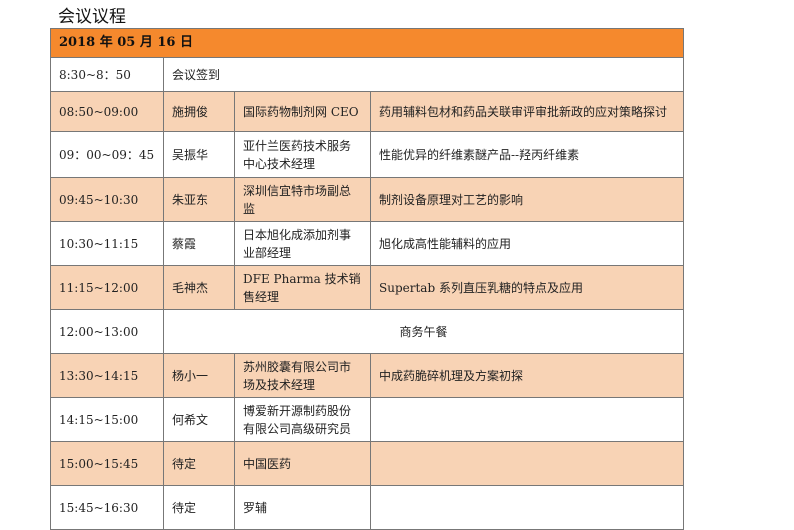 The height and width of the screenshot is (530, 794). Describe the element at coordinates (527, 375) in the screenshot. I see `topic-cell: 中成药脆碎机理及方案初探` at that location.